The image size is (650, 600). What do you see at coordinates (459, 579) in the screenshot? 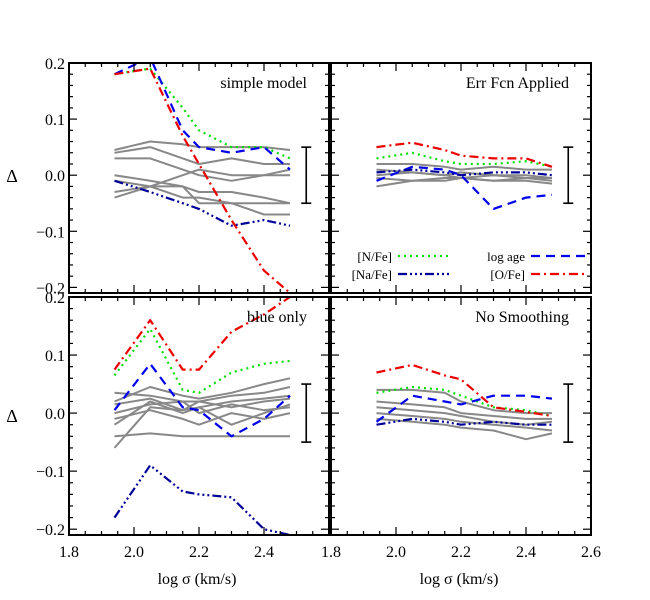
I see `x-axis-label-right: log σ (km/s)` at bounding box center [459, 579].